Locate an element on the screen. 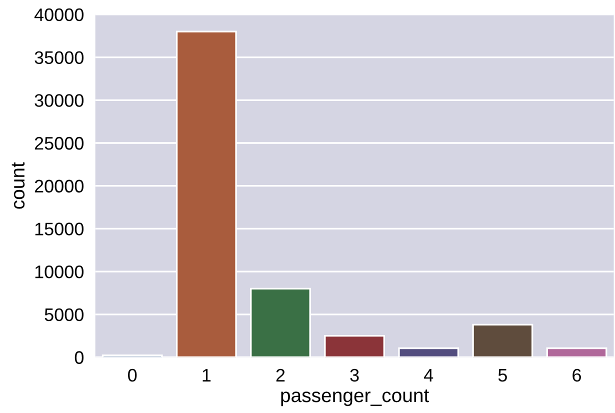  x-tick-label: 5 is located at coordinates (502, 375).